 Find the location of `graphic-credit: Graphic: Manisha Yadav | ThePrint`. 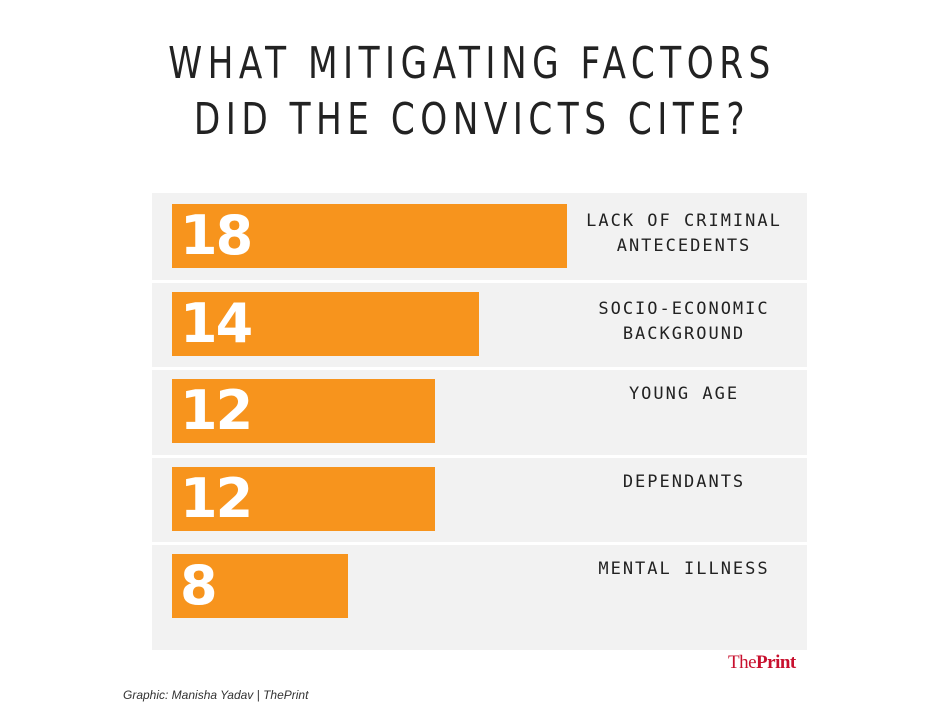

graphic-credit: Graphic: Manisha Yadav | ThePrint is located at coordinates (216, 695).